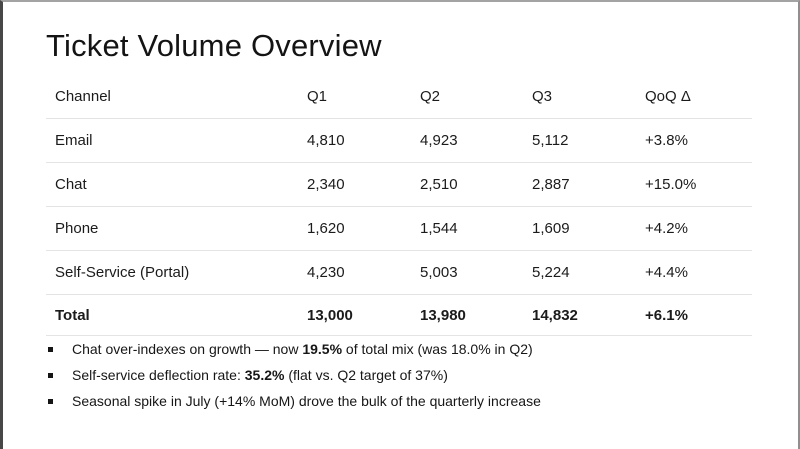 Image resolution: width=800 pixels, height=449 pixels. Describe the element at coordinates (668, 96) in the screenshot. I see `col-header-qoq-delta: QoQ Δ` at that location.